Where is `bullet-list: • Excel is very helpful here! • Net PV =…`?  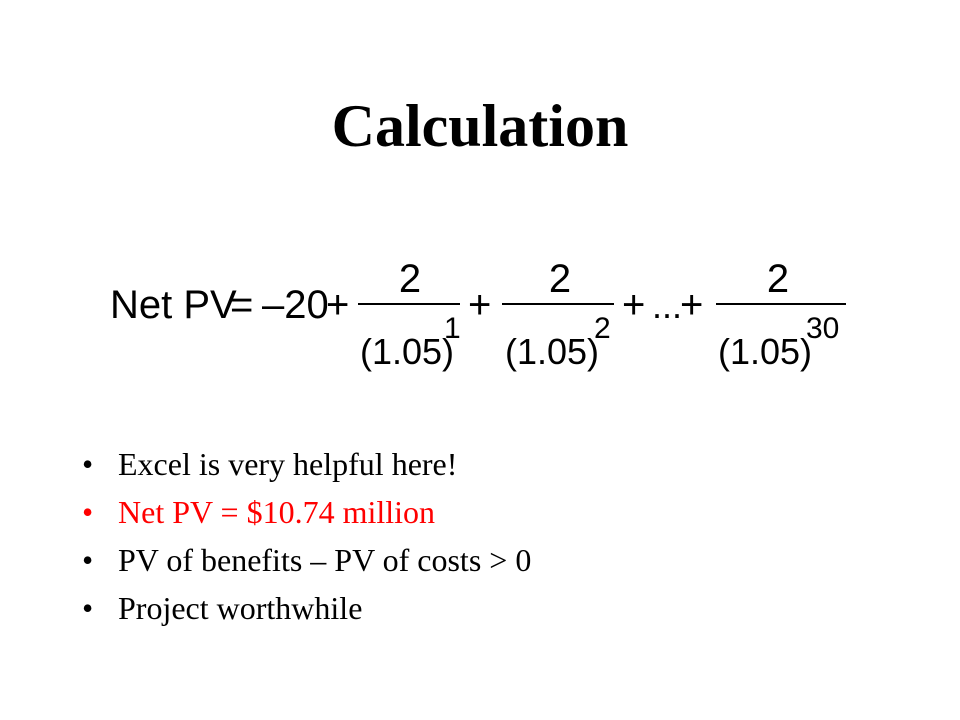
bullet-list: • Excel is very helpful here! • Net PV =… is located at coordinates (306, 536).